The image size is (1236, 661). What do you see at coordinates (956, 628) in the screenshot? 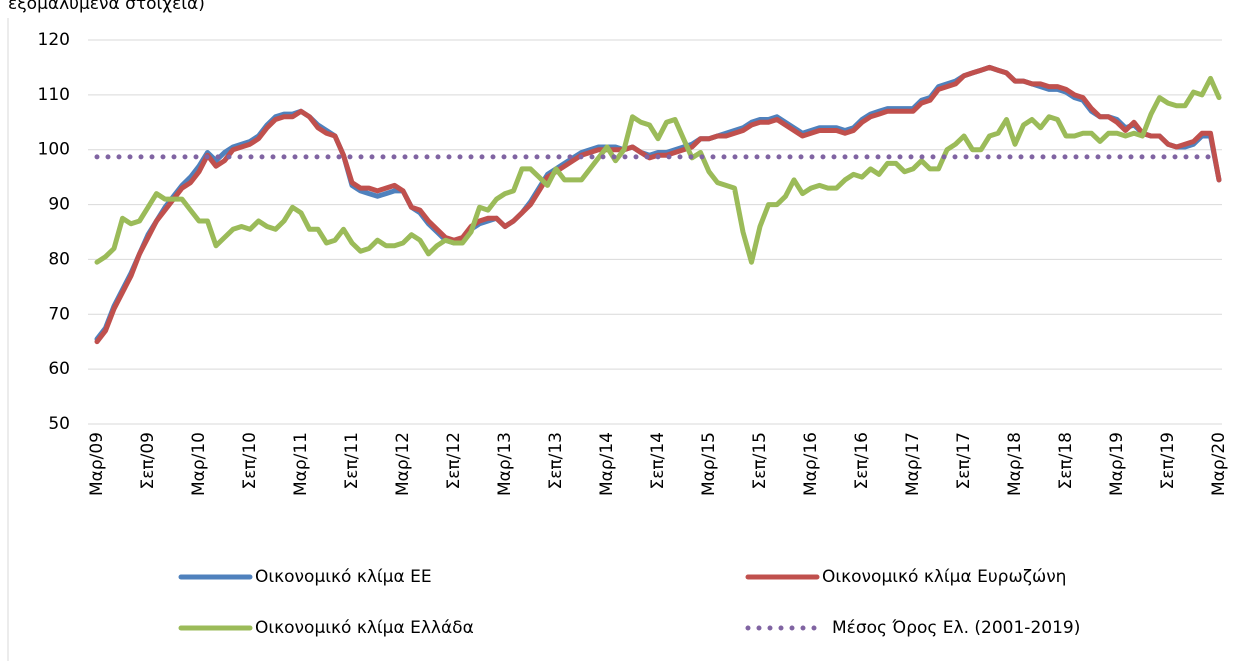
I see `legend-label: Μέσος Όρος Ελ. (2001-2019)` at bounding box center [956, 628].